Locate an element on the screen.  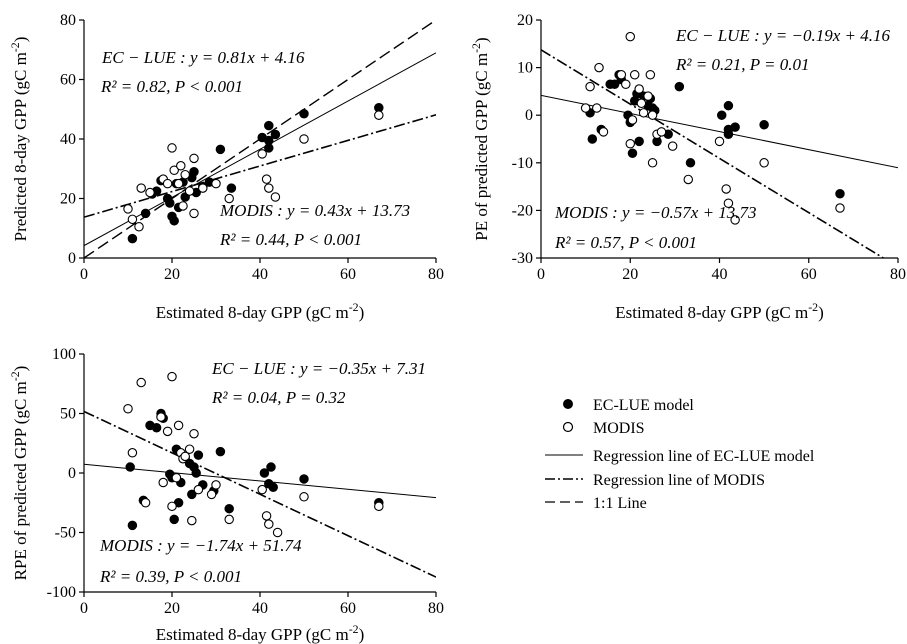
y-tick-label: -100 is located at coordinates (61, 592).